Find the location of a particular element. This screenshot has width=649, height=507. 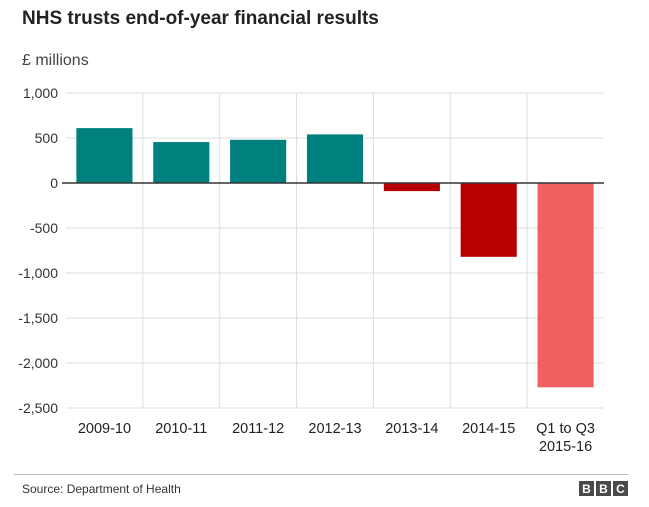

y-tick-label: -1,000 is located at coordinates (38, 273).